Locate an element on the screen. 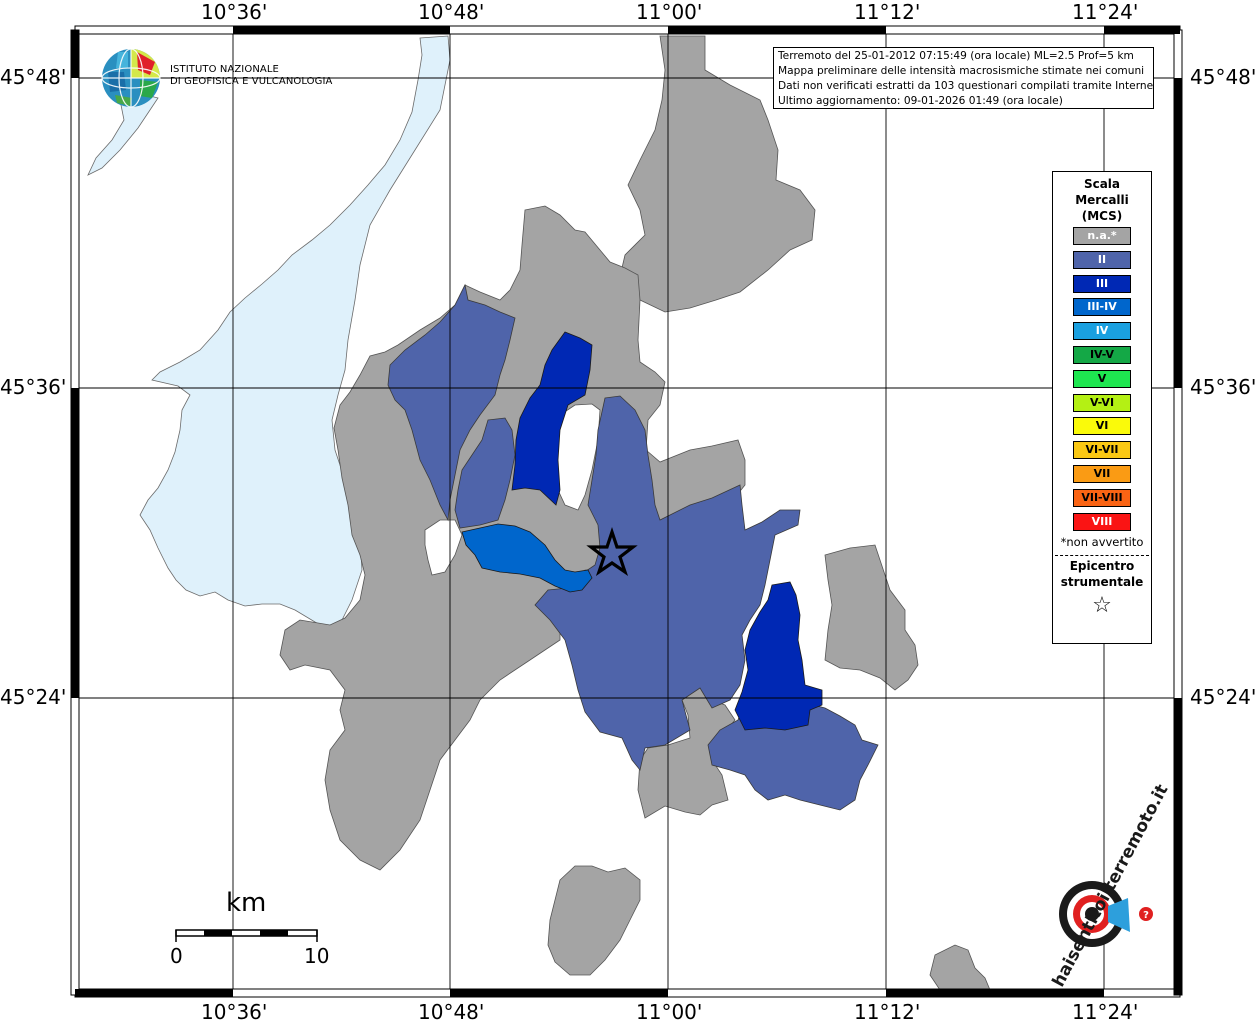  axis-top-label: 11°12' is located at coordinates (887, 12).